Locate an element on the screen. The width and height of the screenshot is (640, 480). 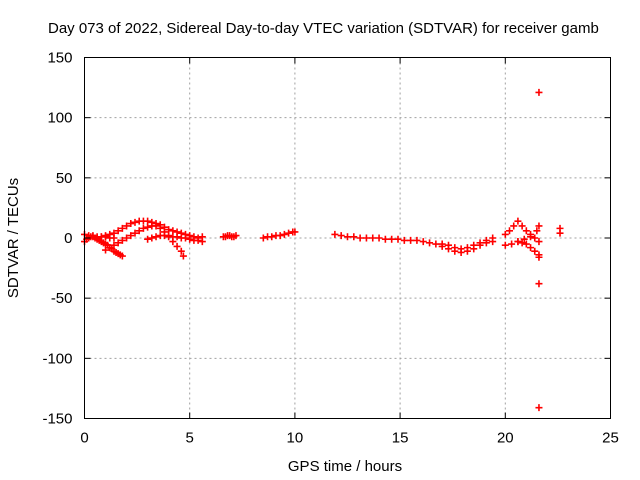
y-tick-label: -50 is located at coordinates (62, 298).